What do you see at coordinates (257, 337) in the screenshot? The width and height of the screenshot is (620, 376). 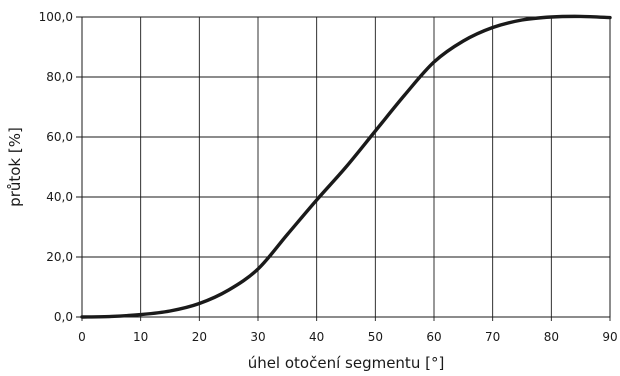 I see `x-tick-label: 30` at bounding box center [257, 337].